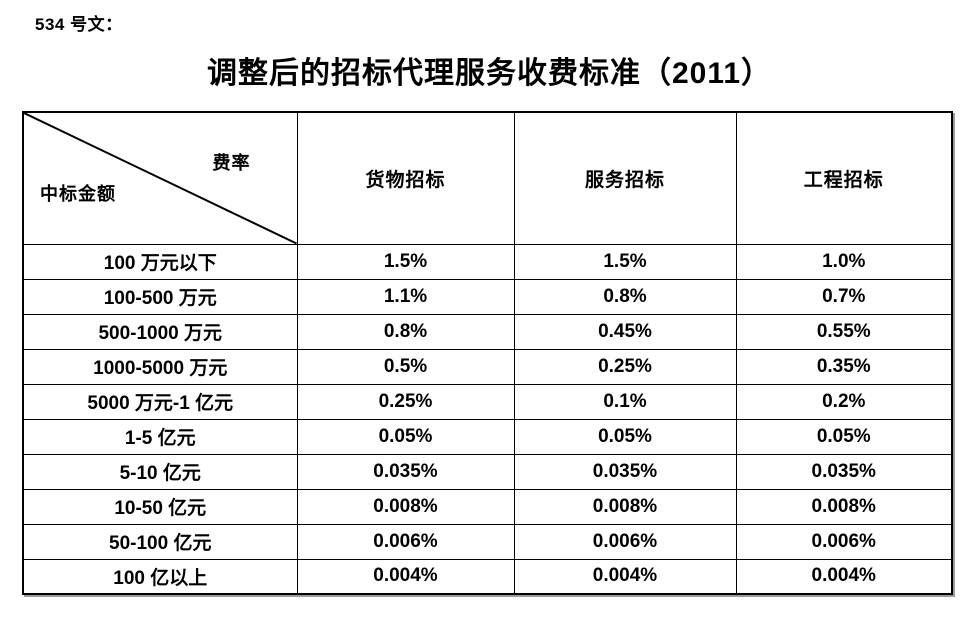  Describe the element at coordinates (625, 261) in the screenshot. I see `rate-cell-service: 1.5%` at that location.